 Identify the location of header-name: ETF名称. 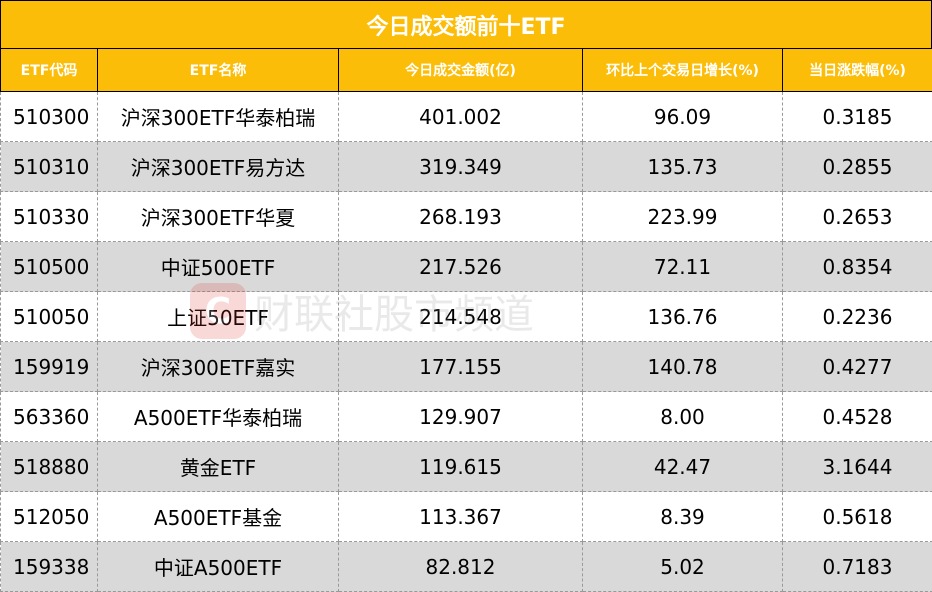
(218, 70).